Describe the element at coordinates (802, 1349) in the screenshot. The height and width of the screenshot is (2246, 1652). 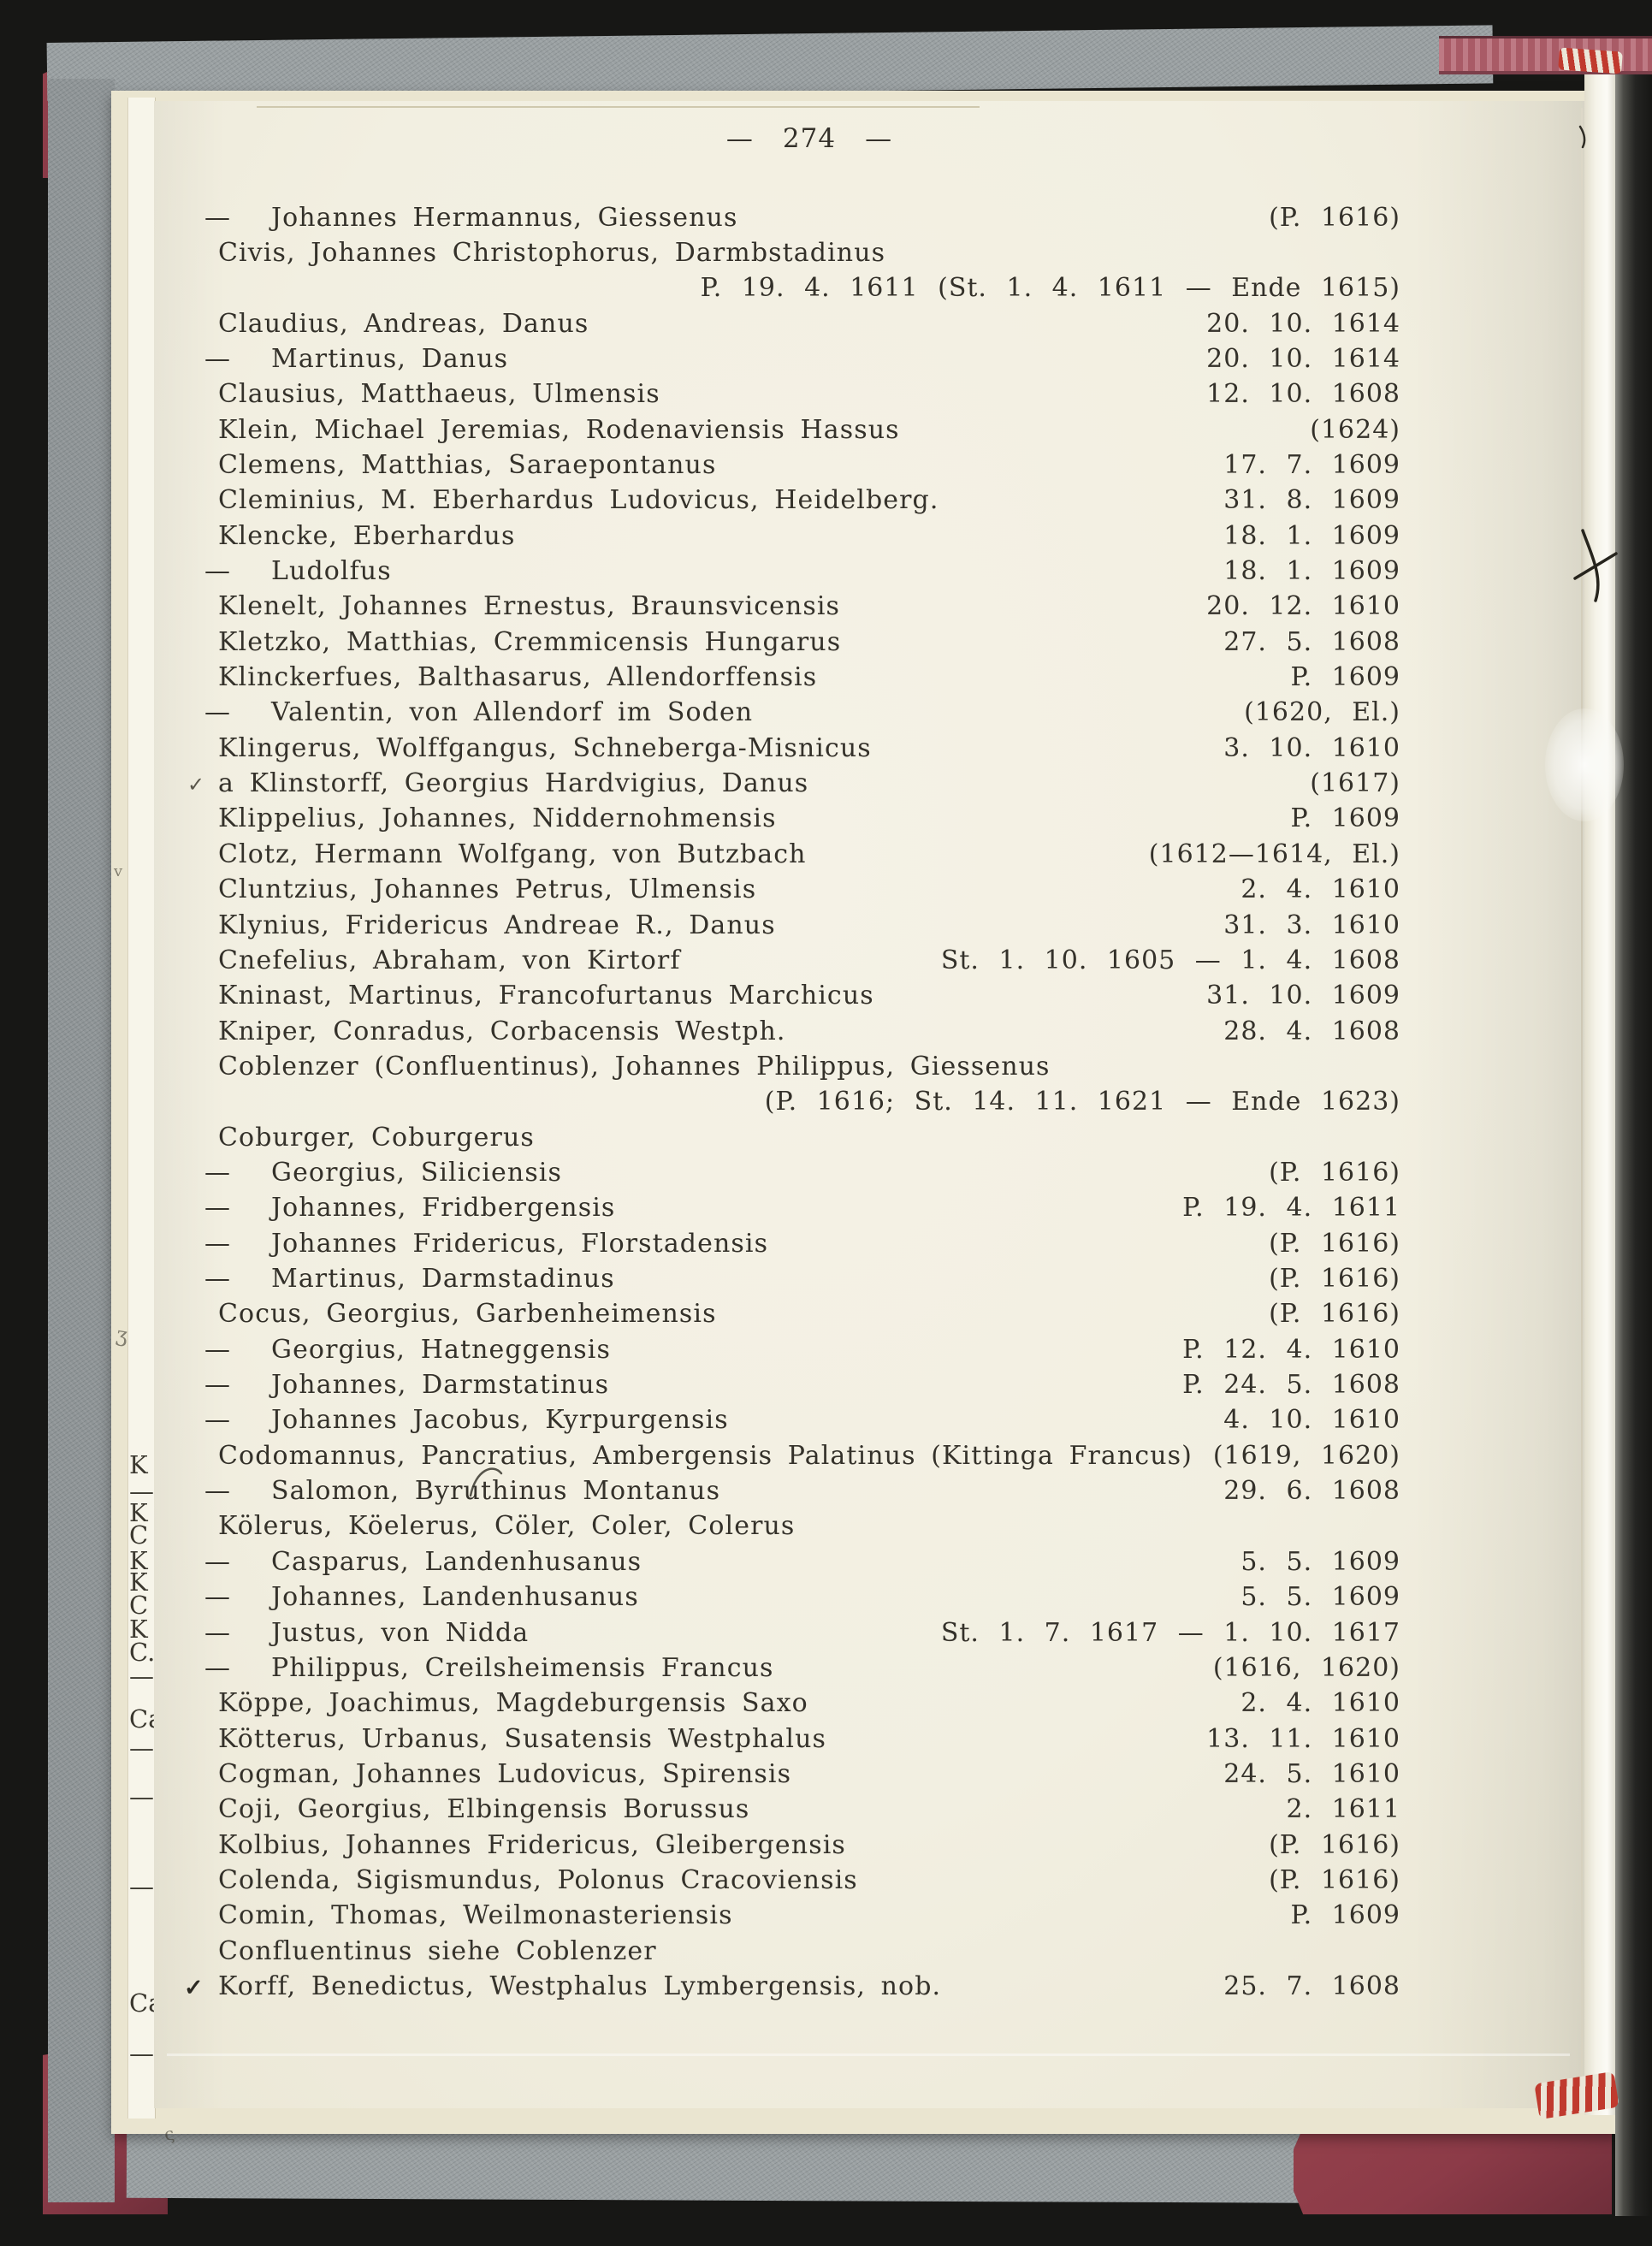
I see `register-row: — Georgius, Hatneggensis P. 12. 4. 1610` at that location.